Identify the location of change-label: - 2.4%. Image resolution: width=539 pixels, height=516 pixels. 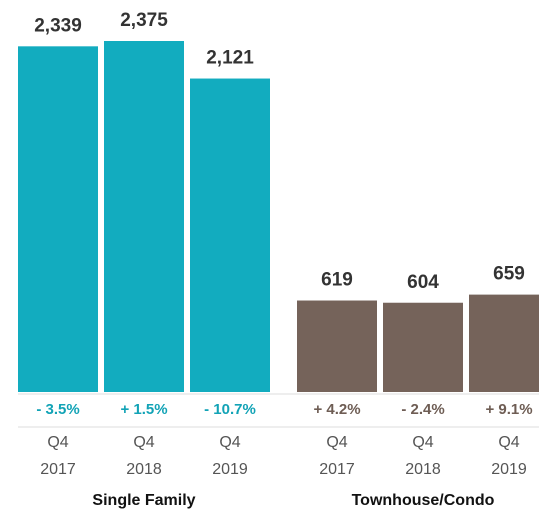
(422, 409).